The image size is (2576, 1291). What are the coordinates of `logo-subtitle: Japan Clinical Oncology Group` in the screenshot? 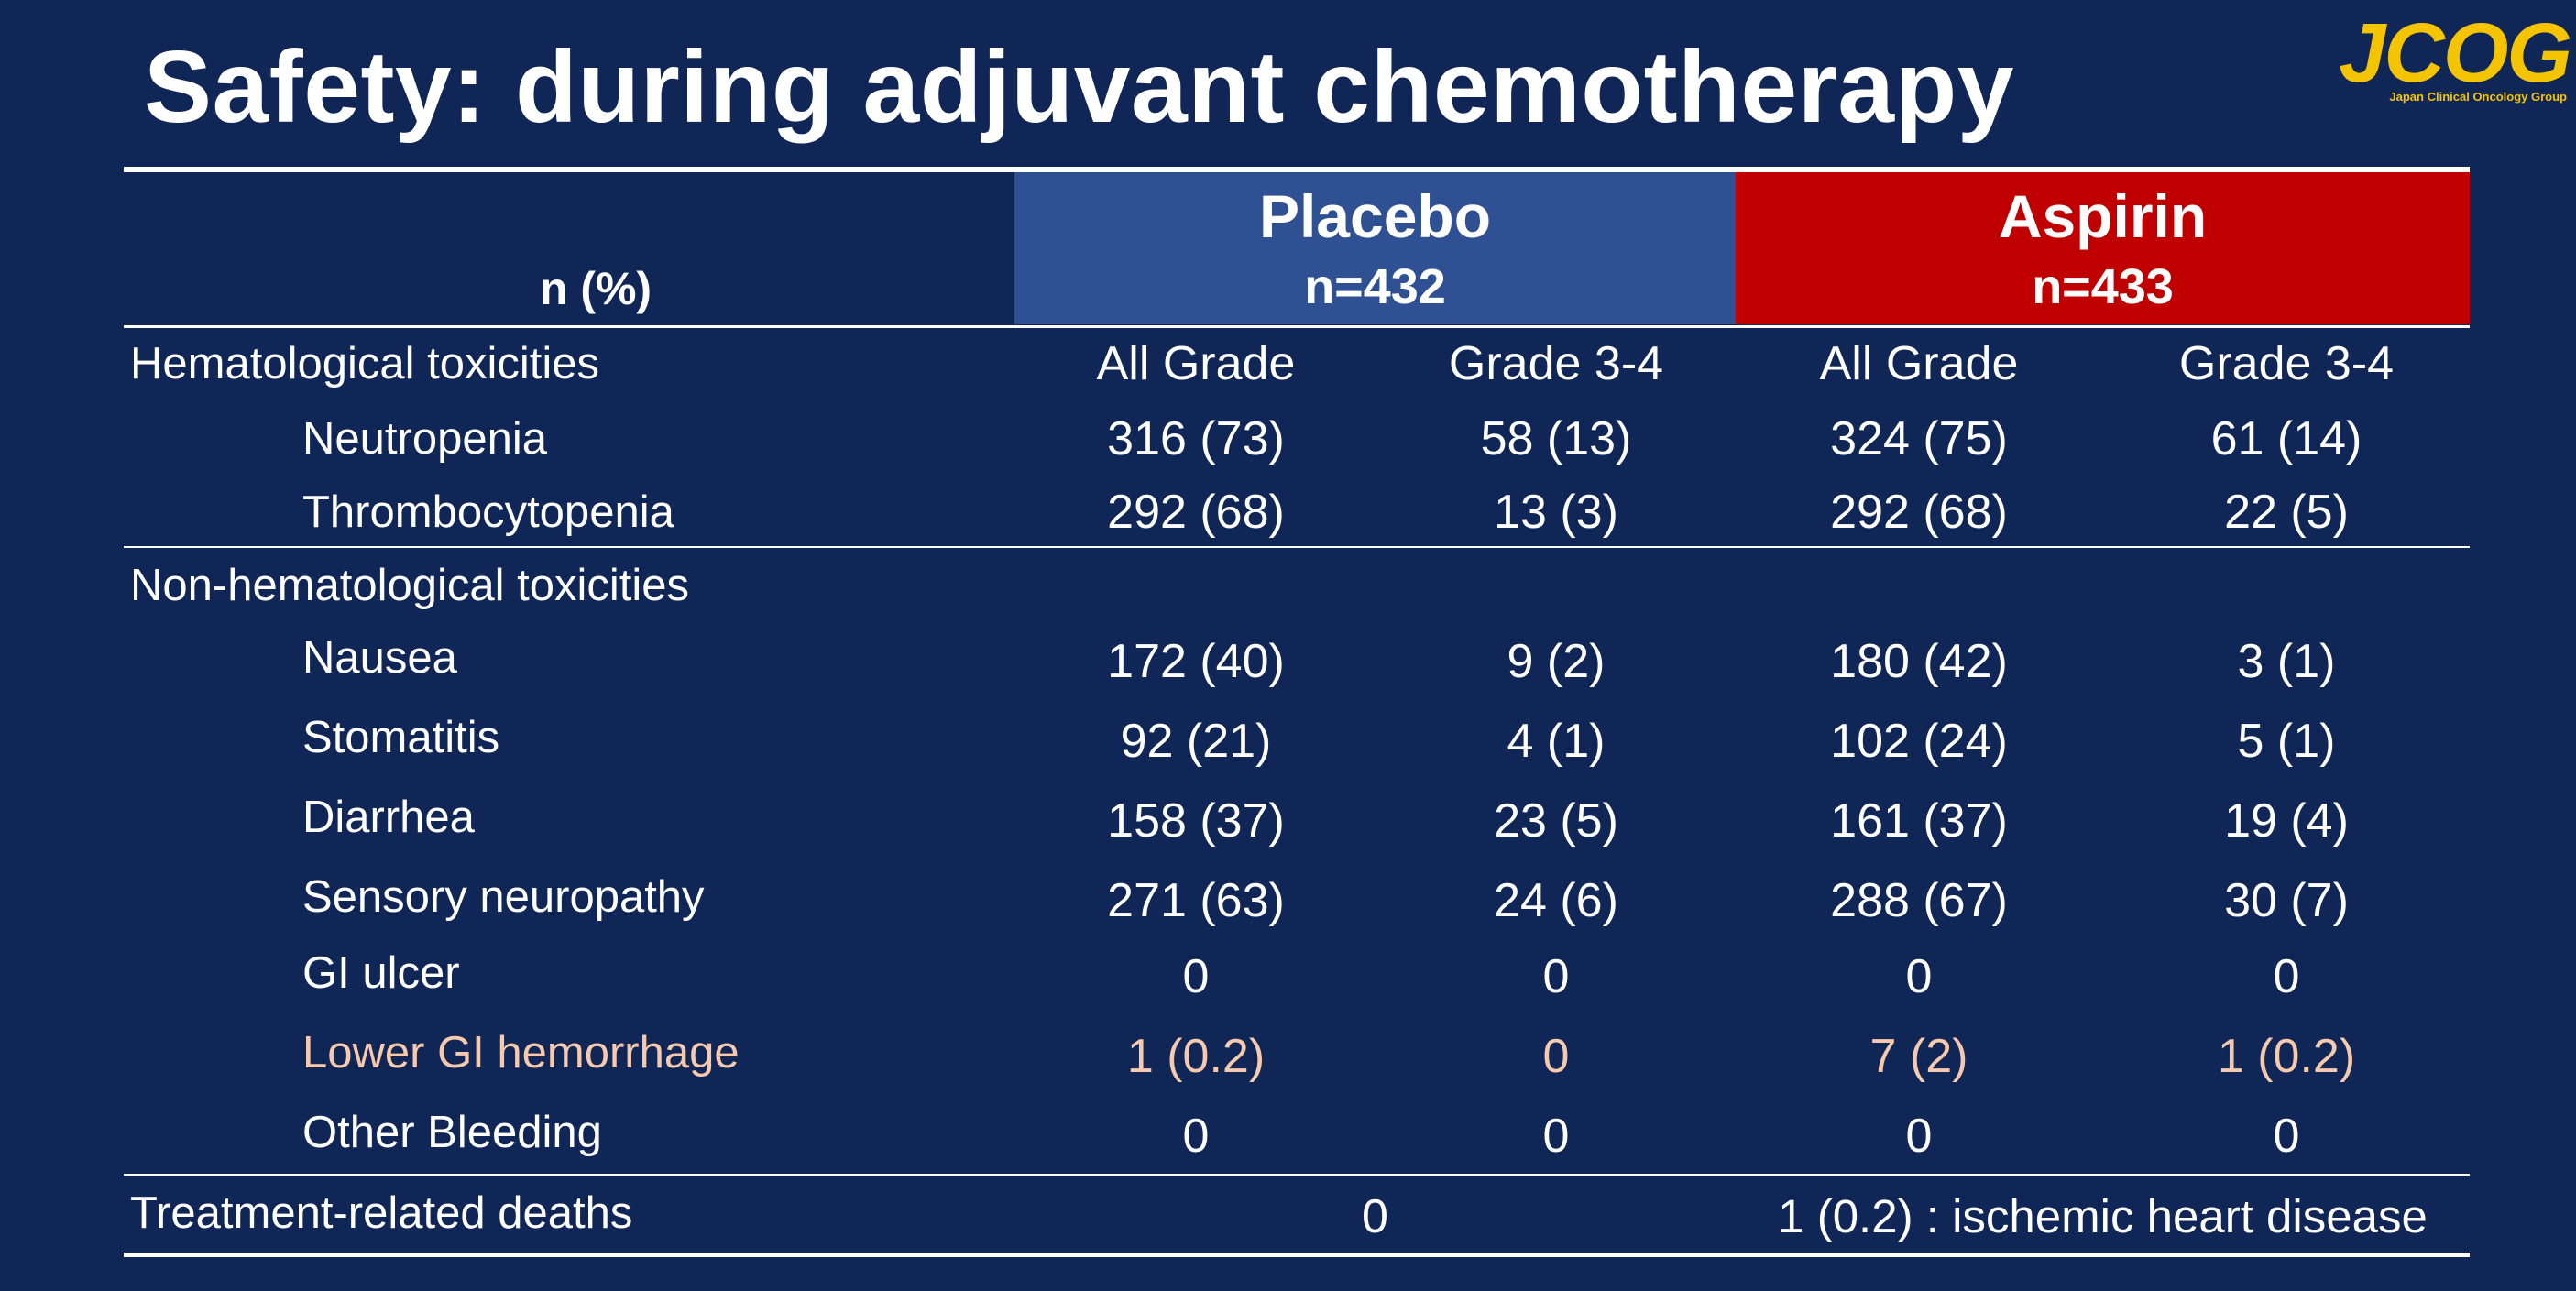 It's located at (2478, 97).